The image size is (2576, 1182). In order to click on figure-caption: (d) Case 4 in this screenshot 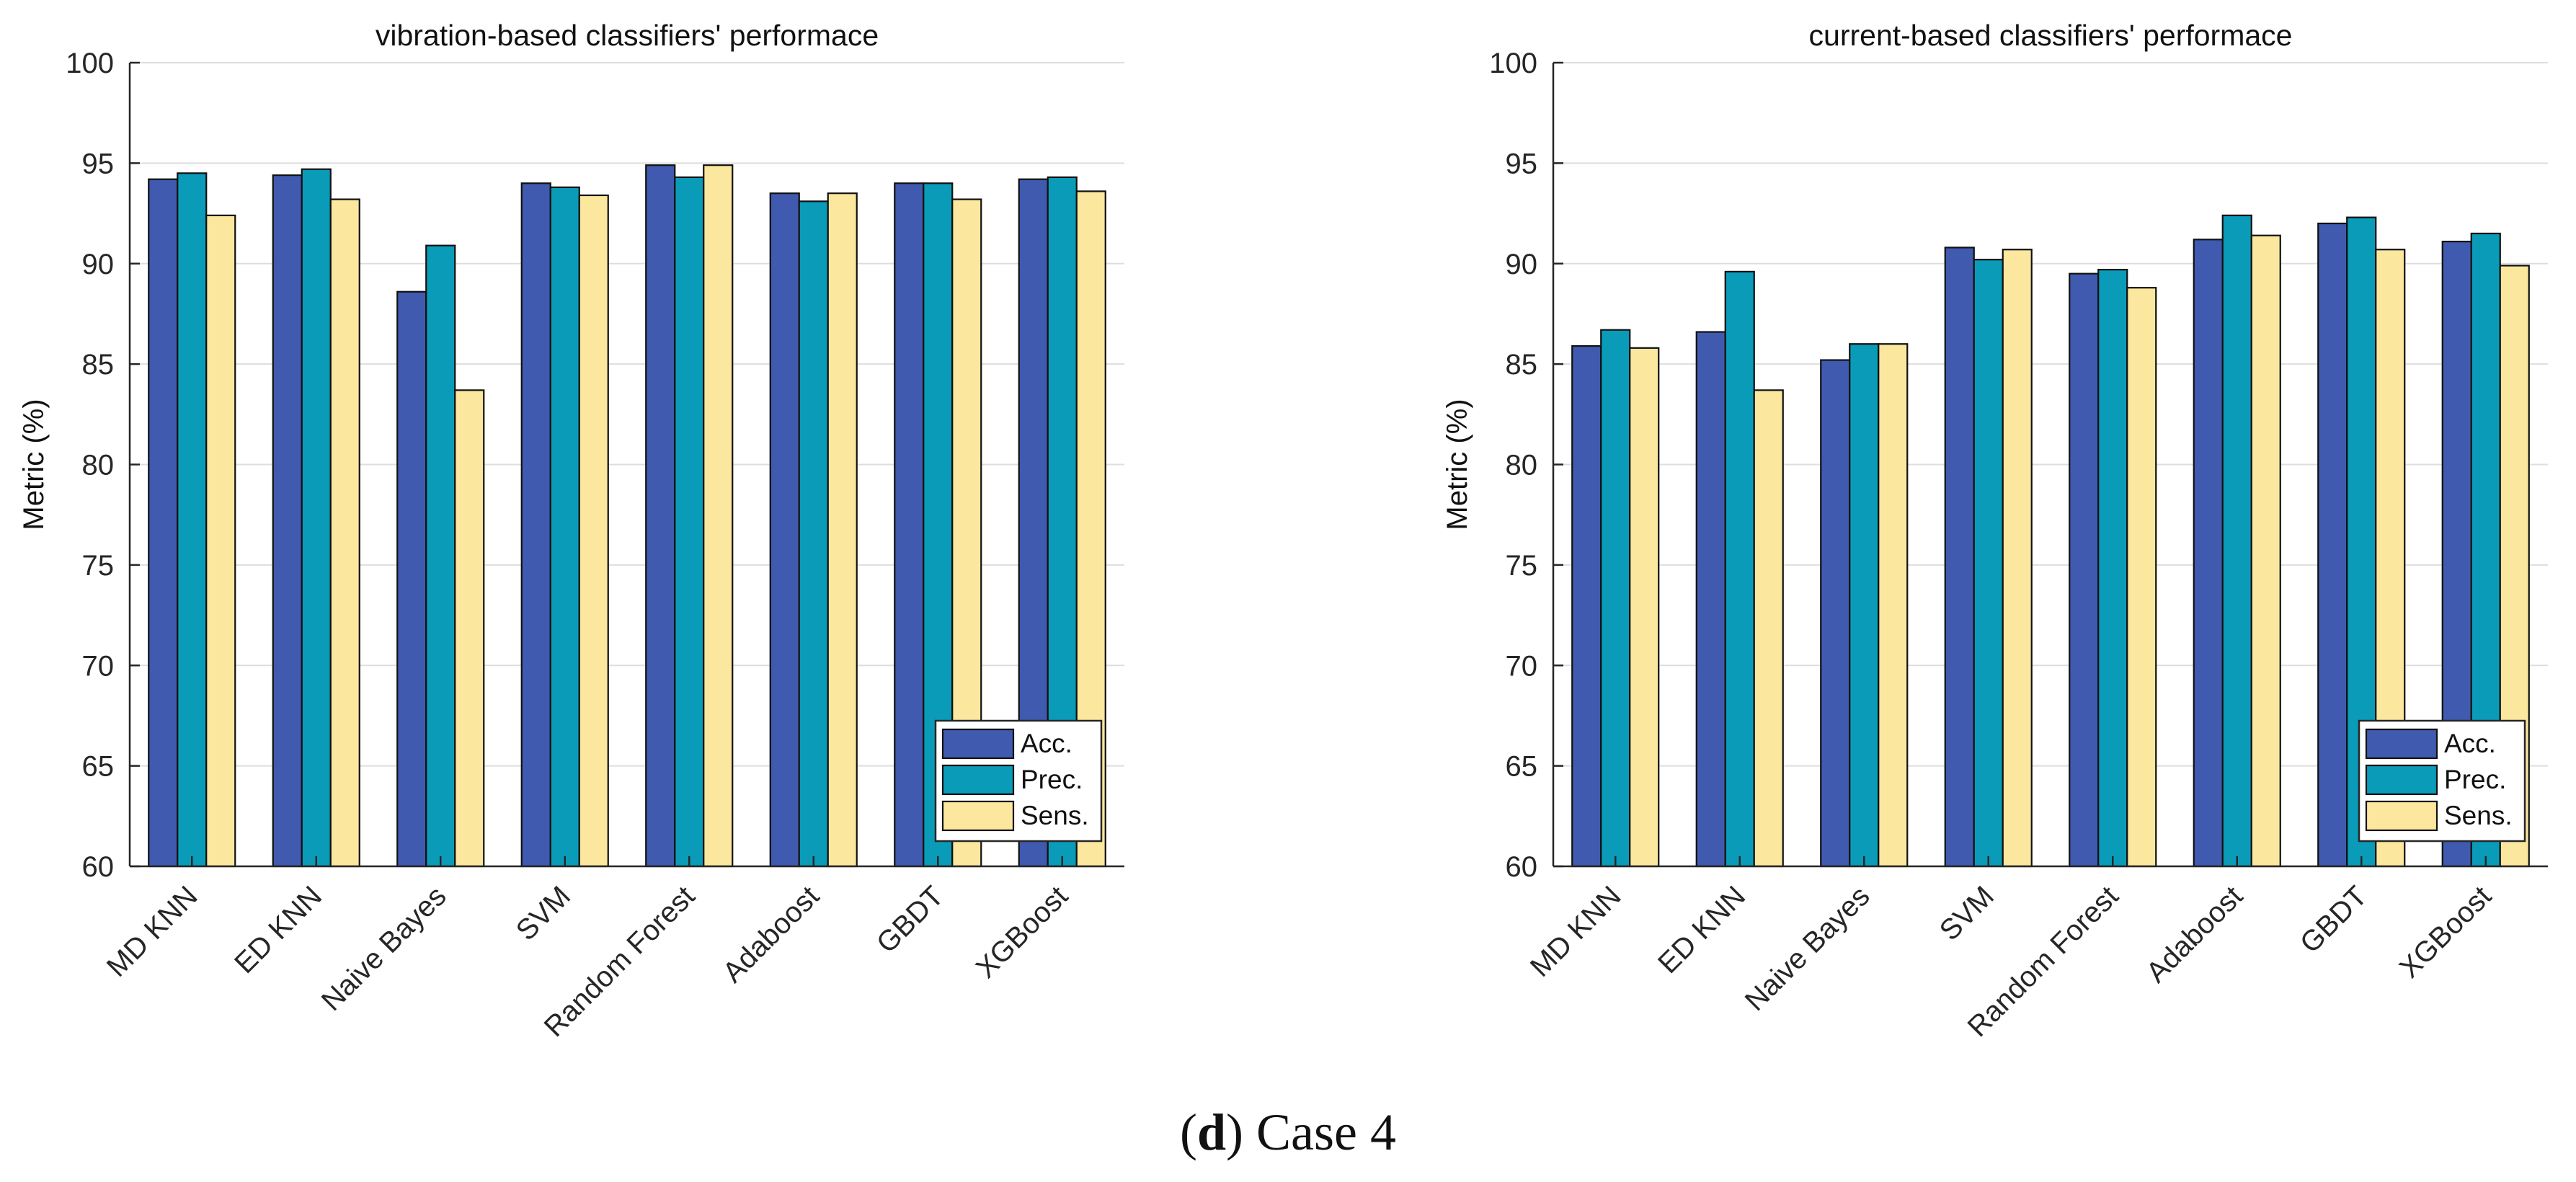, I will do `click(1288, 1132)`.